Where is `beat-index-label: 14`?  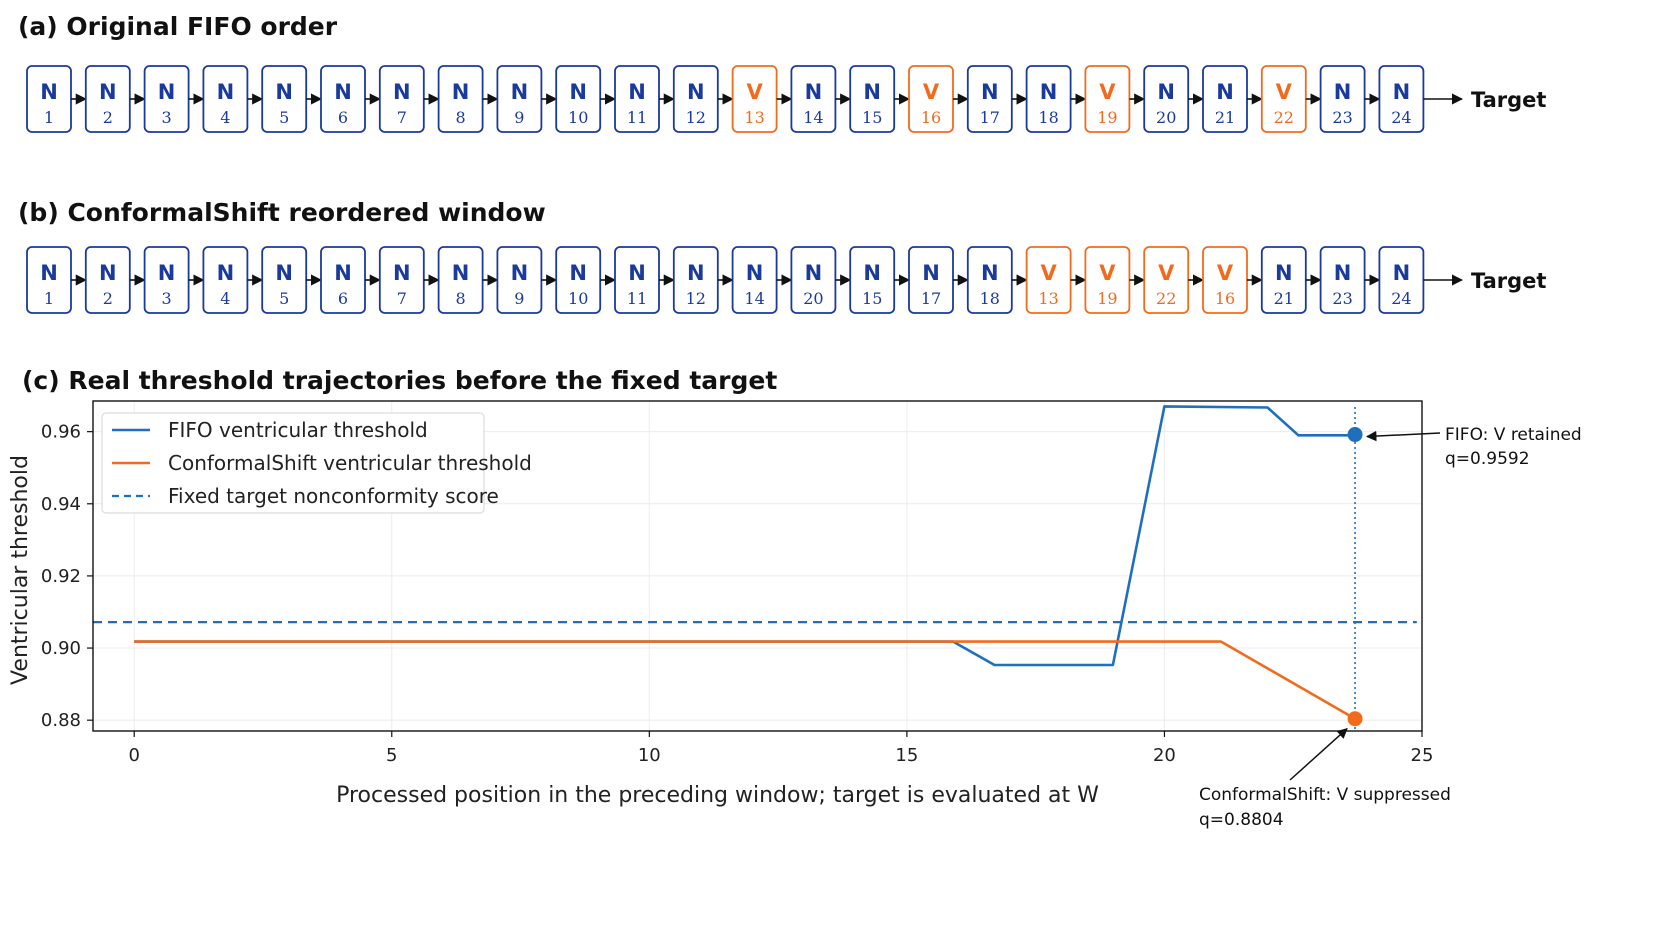
beat-index-label: 14 is located at coordinates (813, 117).